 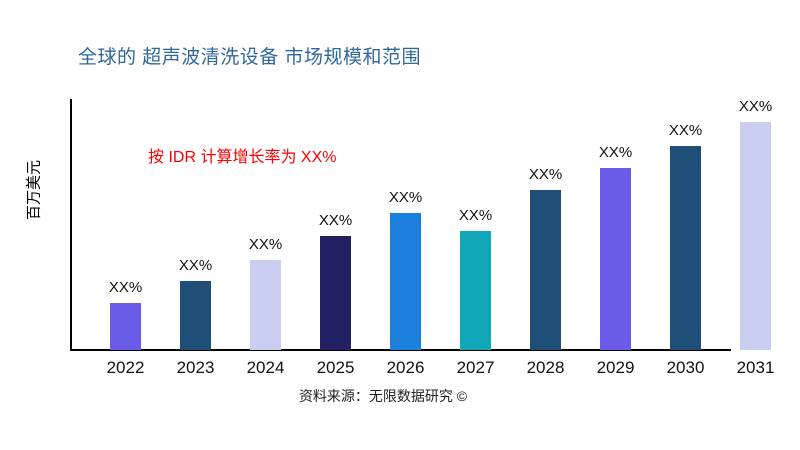 I want to click on bar-value-label-2025: XX%, so click(x=335, y=220).